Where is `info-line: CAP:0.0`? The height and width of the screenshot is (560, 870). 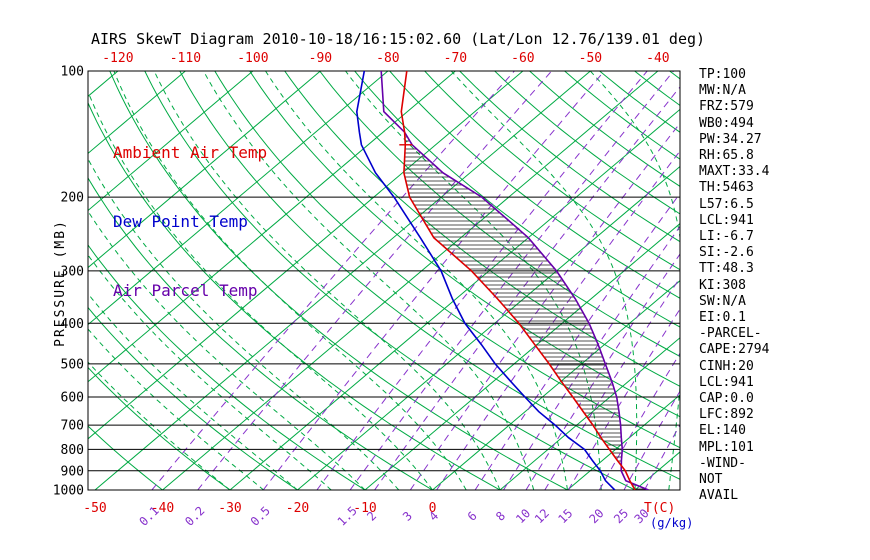
info-line: CAP:0.0 is located at coordinates (726, 399).